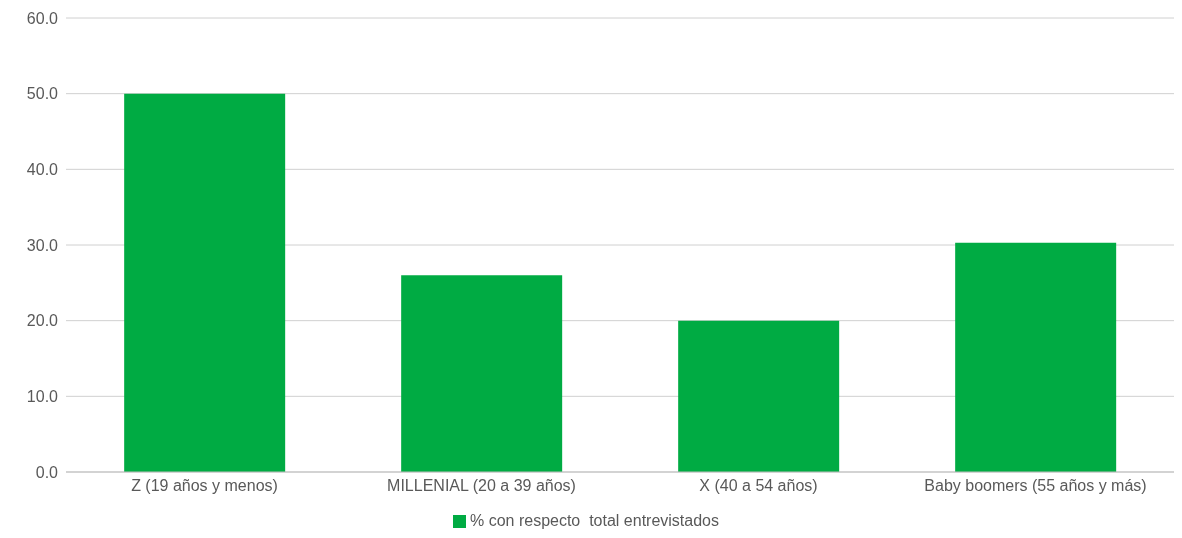 The height and width of the screenshot is (538, 1182). What do you see at coordinates (42, 321) in the screenshot?
I see `y-tick-label: 20.0` at bounding box center [42, 321].